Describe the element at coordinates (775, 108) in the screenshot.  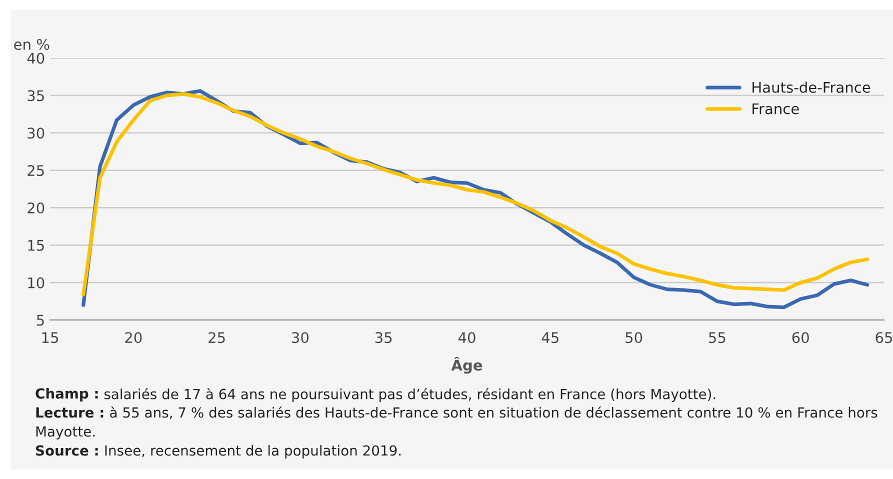
I see `legend-label: France` at that location.